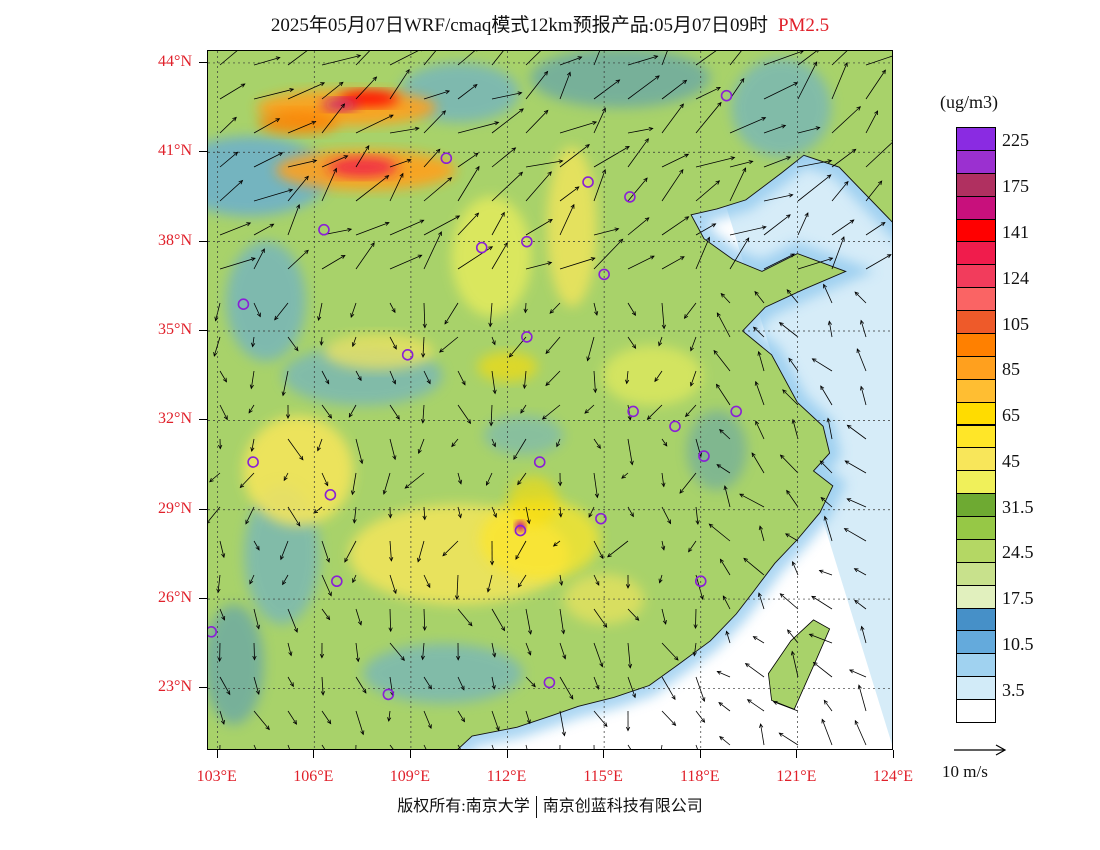 The height and width of the screenshot is (850, 1100). What do you see at coordinates (699, 776) in the screenshot?
I see `longitude-label: 118°E` at bounding box center [699, 776].